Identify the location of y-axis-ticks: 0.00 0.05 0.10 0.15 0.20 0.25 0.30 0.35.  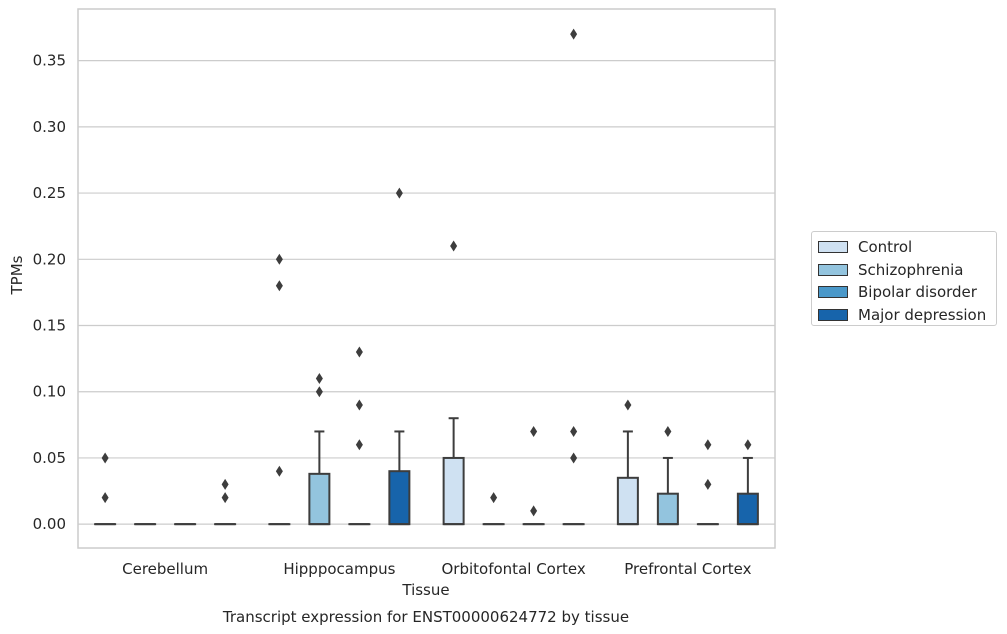
(49, 293).